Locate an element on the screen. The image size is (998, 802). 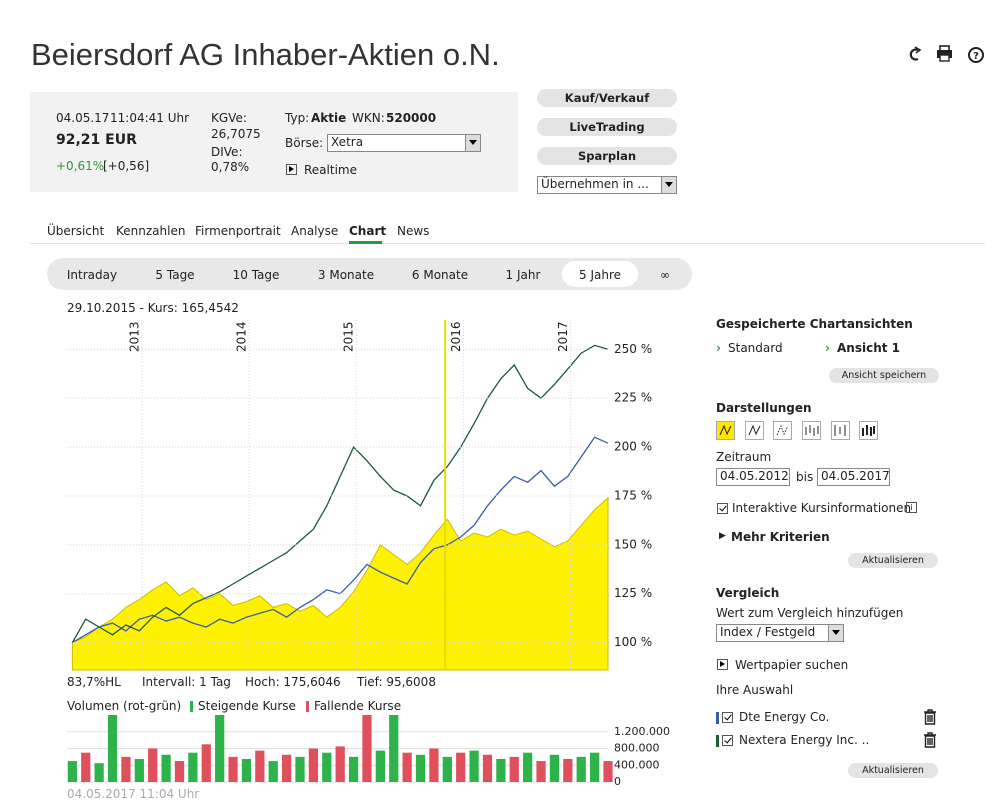
range-option: 6 Monate is located at coordinates (440, 275).